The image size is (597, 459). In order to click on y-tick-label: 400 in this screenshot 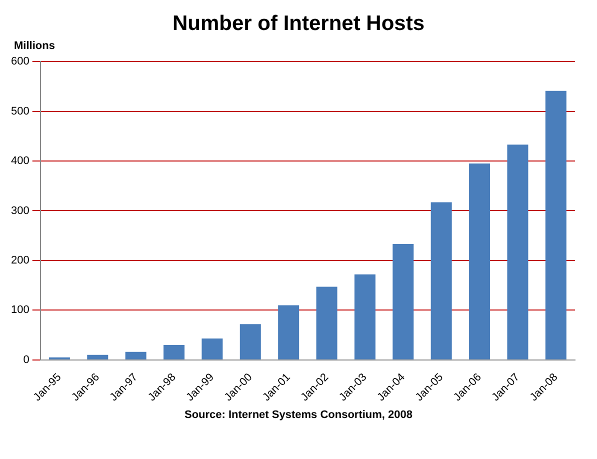, I will do `click(20, 161)`.